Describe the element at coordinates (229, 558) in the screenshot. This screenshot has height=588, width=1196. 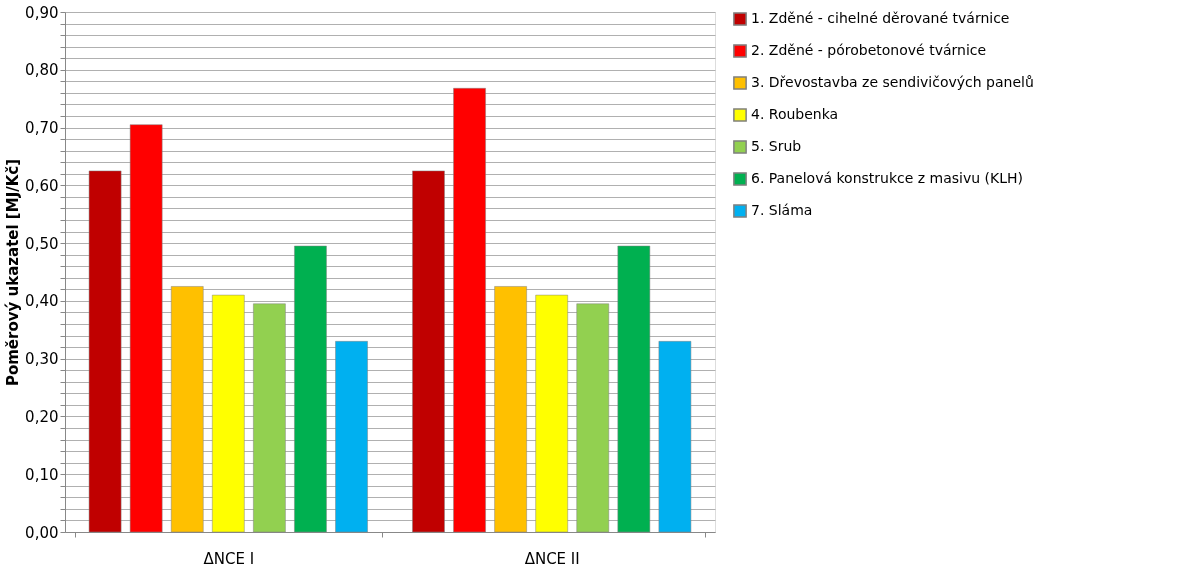
I see `x-tick-label: ΔNCE I` at that location.